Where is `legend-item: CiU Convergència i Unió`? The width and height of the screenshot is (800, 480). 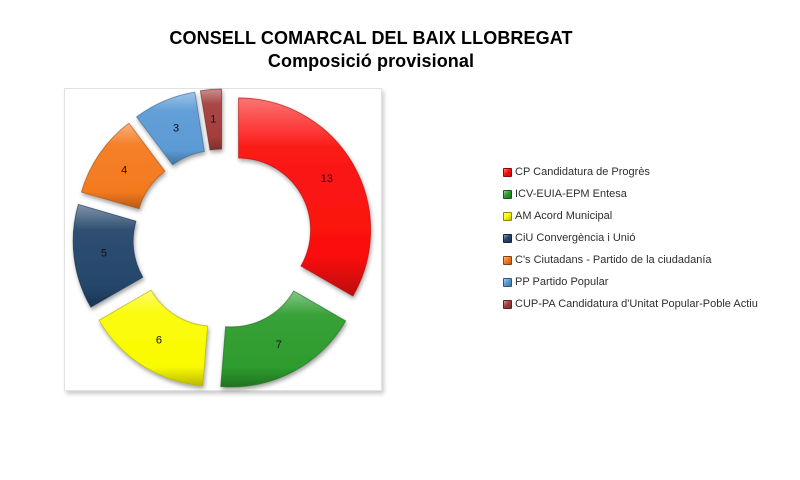
legend-item: CiU Convergència i Unió is located at coordinates (630, 238).